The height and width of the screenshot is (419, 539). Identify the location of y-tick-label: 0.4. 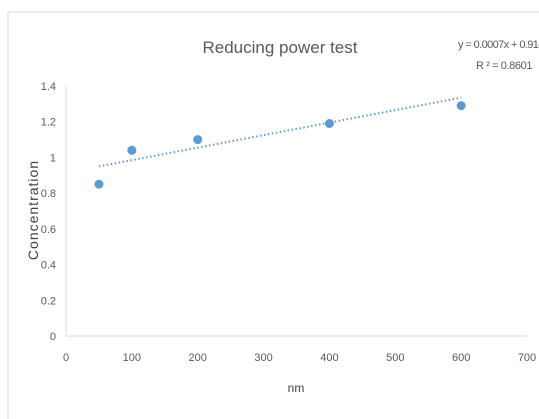
(48, 266).